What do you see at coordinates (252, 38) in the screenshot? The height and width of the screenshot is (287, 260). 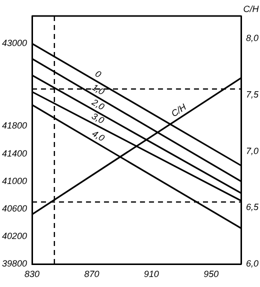 I see `y2-tick-label: 8,0` at bounding box center [252, 38].